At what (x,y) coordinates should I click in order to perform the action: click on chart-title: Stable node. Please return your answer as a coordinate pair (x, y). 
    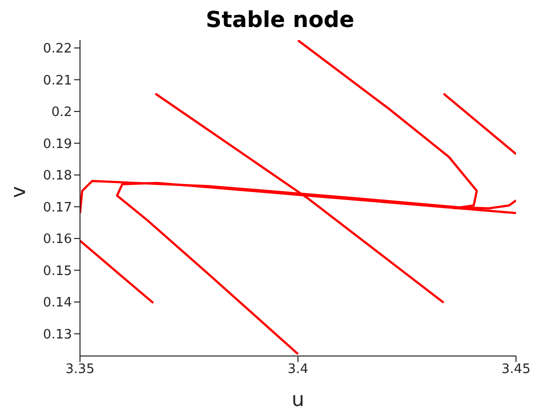
    Looking at the image, I should click on (280, 21).